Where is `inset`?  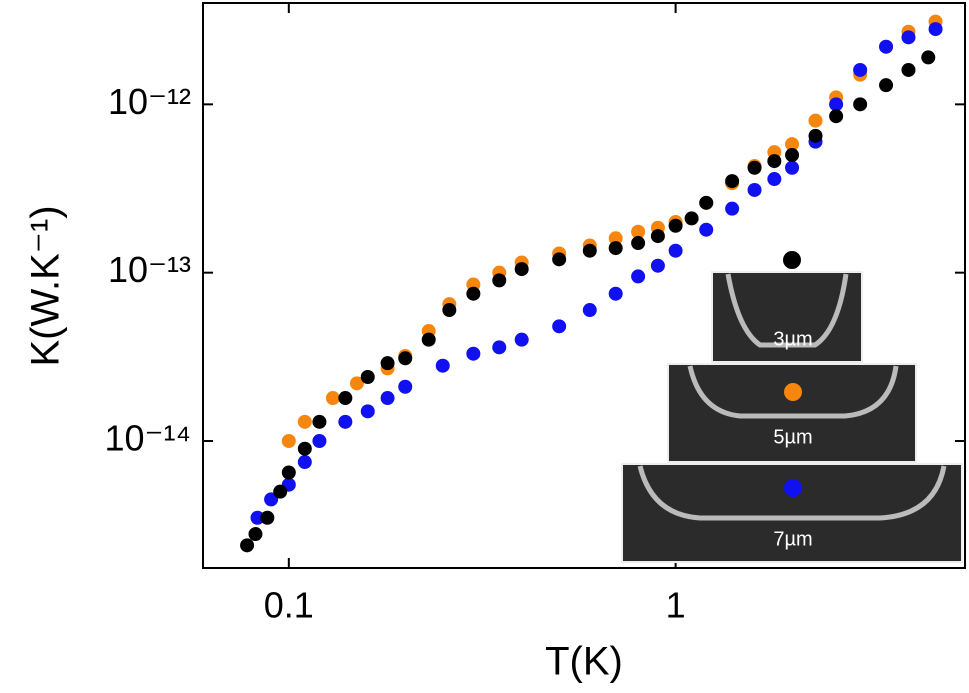
inset is located at coordinates (792, 417).